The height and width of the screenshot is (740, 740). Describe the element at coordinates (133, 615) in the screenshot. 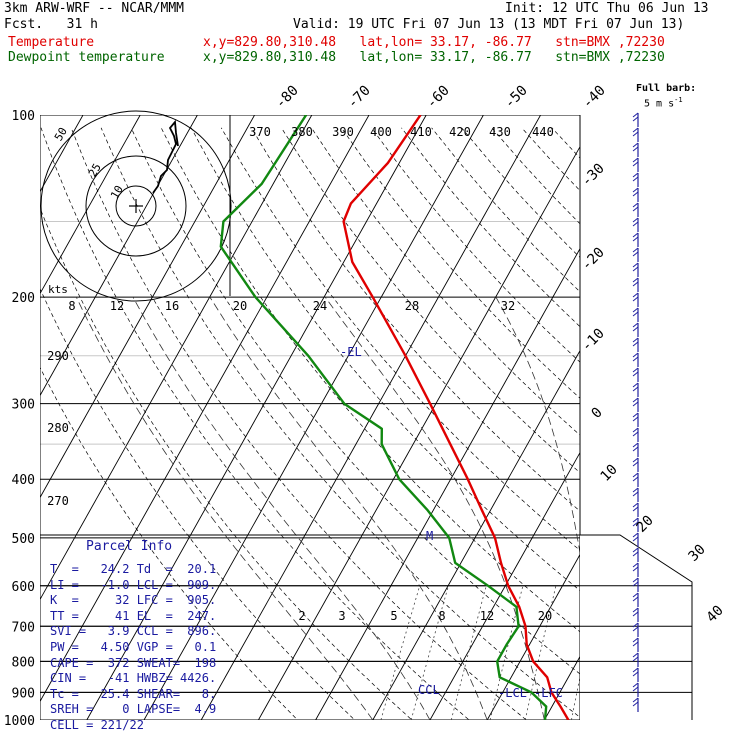

I see `parcel-row: TT = 41 EL = 247.` at that location.